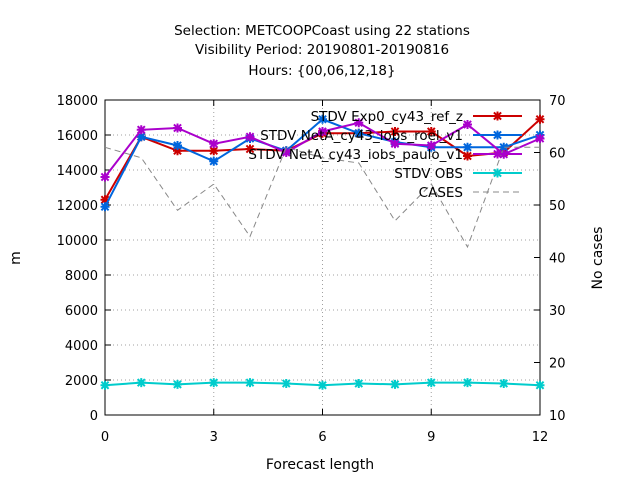 Image resolution: width=640 pixels, height=480 pixels. What do you see at coordinates (320, 465) in the screenshot?
I see `x-axis-label: Forecast length` at bounding box center [320, 465].